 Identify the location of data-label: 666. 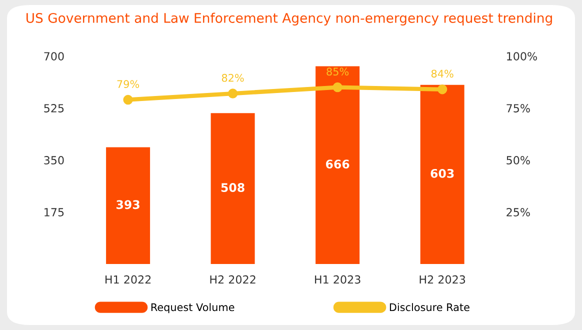
(338, 164).